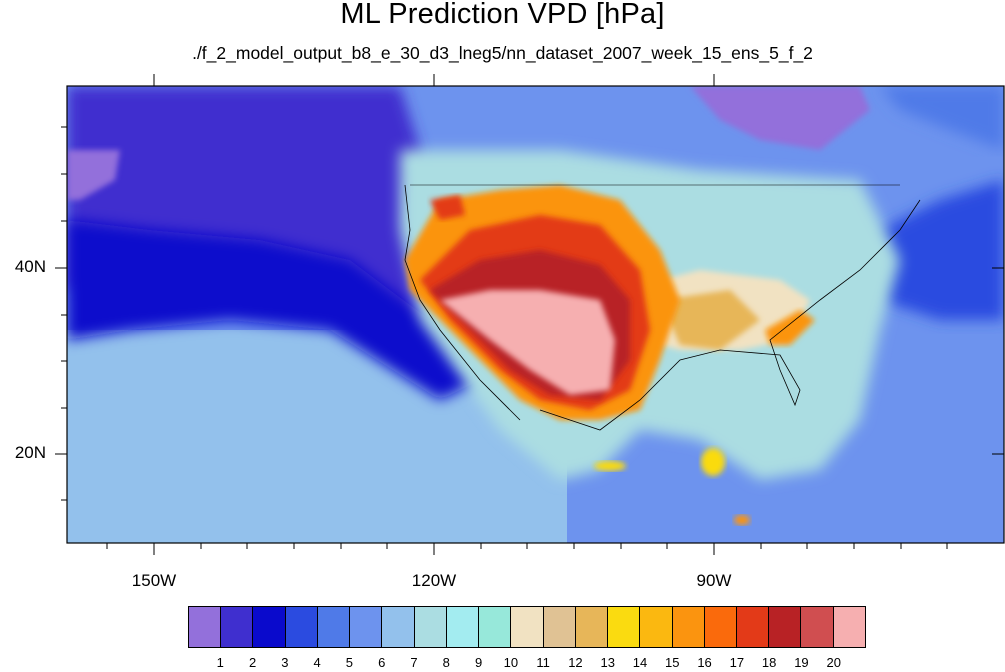  I want to click on colorbar-label: 7, so click(414, 662).